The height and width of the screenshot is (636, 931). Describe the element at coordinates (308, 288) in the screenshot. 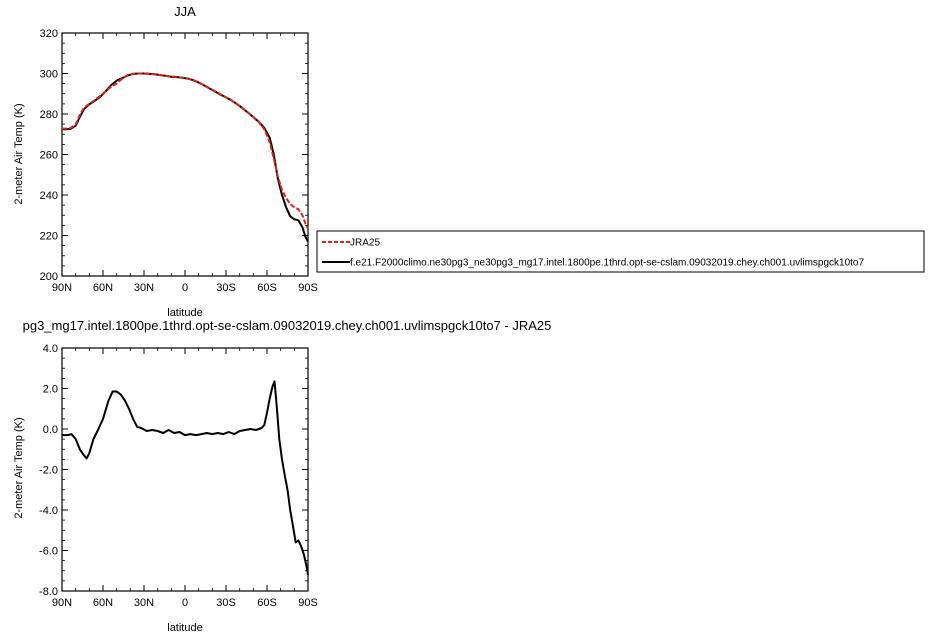

I see `top-x-tick-label: 90S` at that location.